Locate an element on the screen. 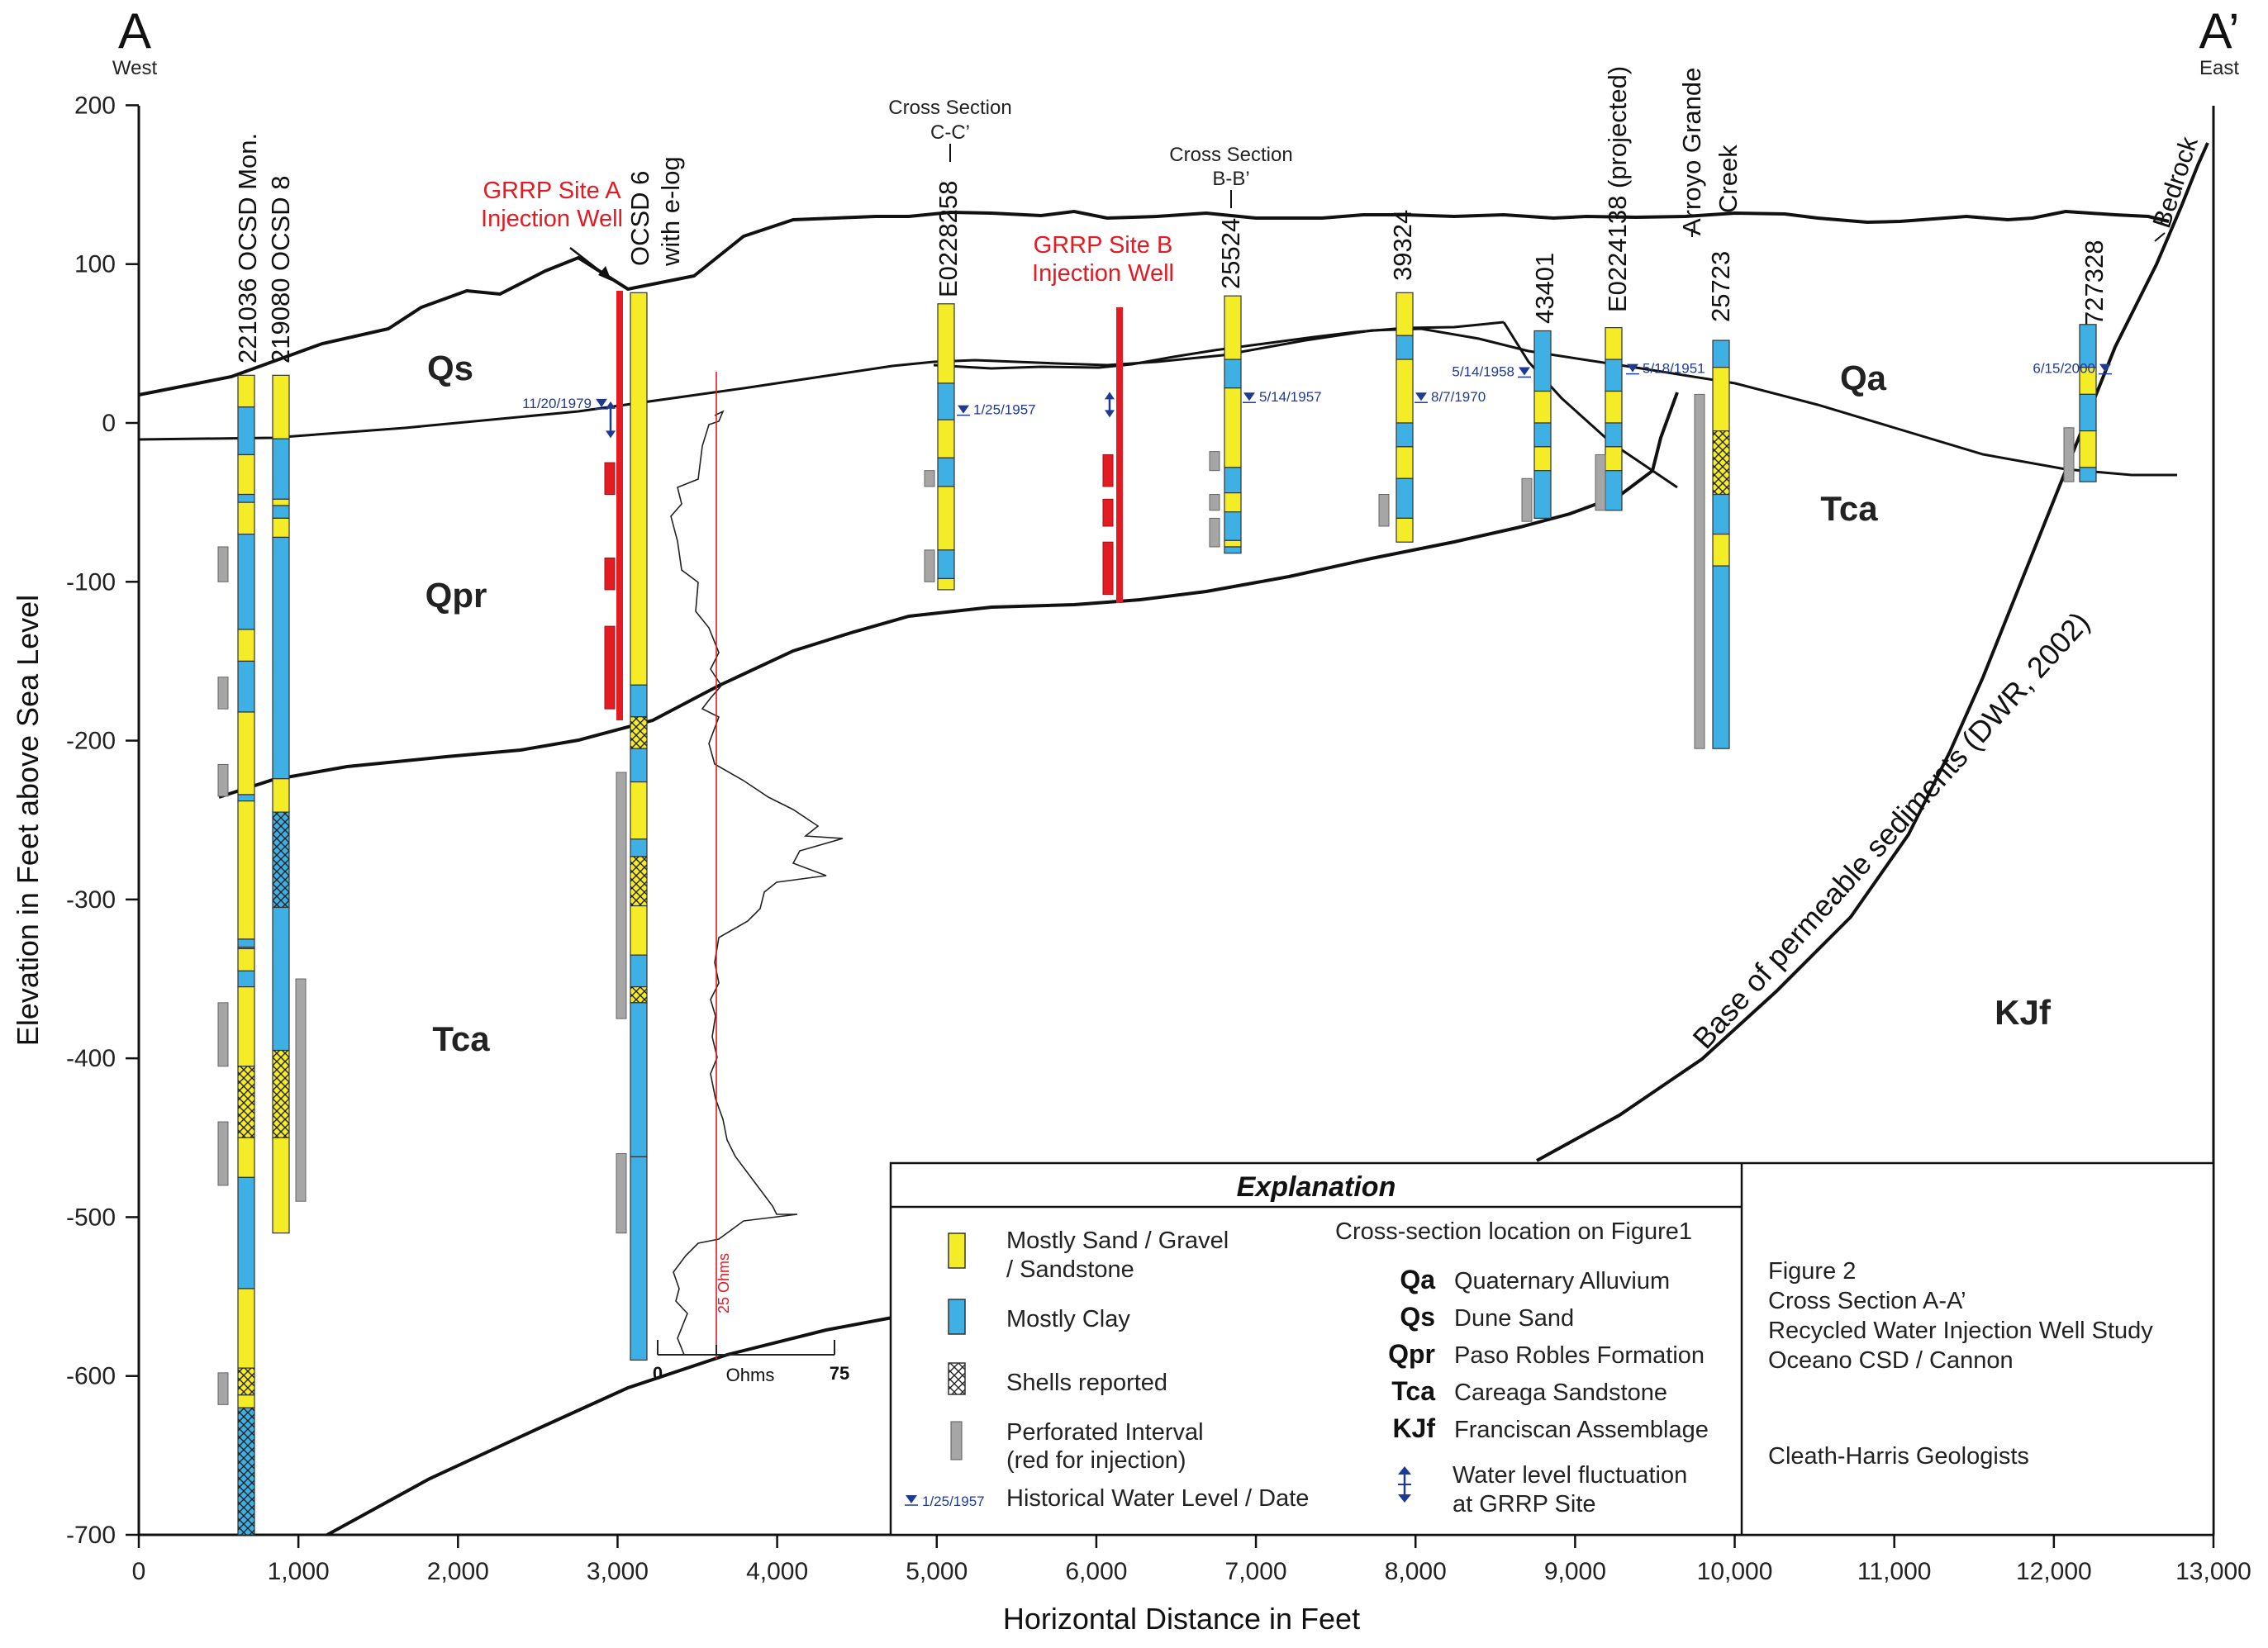 The image size is (2268, 1648). x-tick-label: 1,000 is located at coordinates (299, 1571).